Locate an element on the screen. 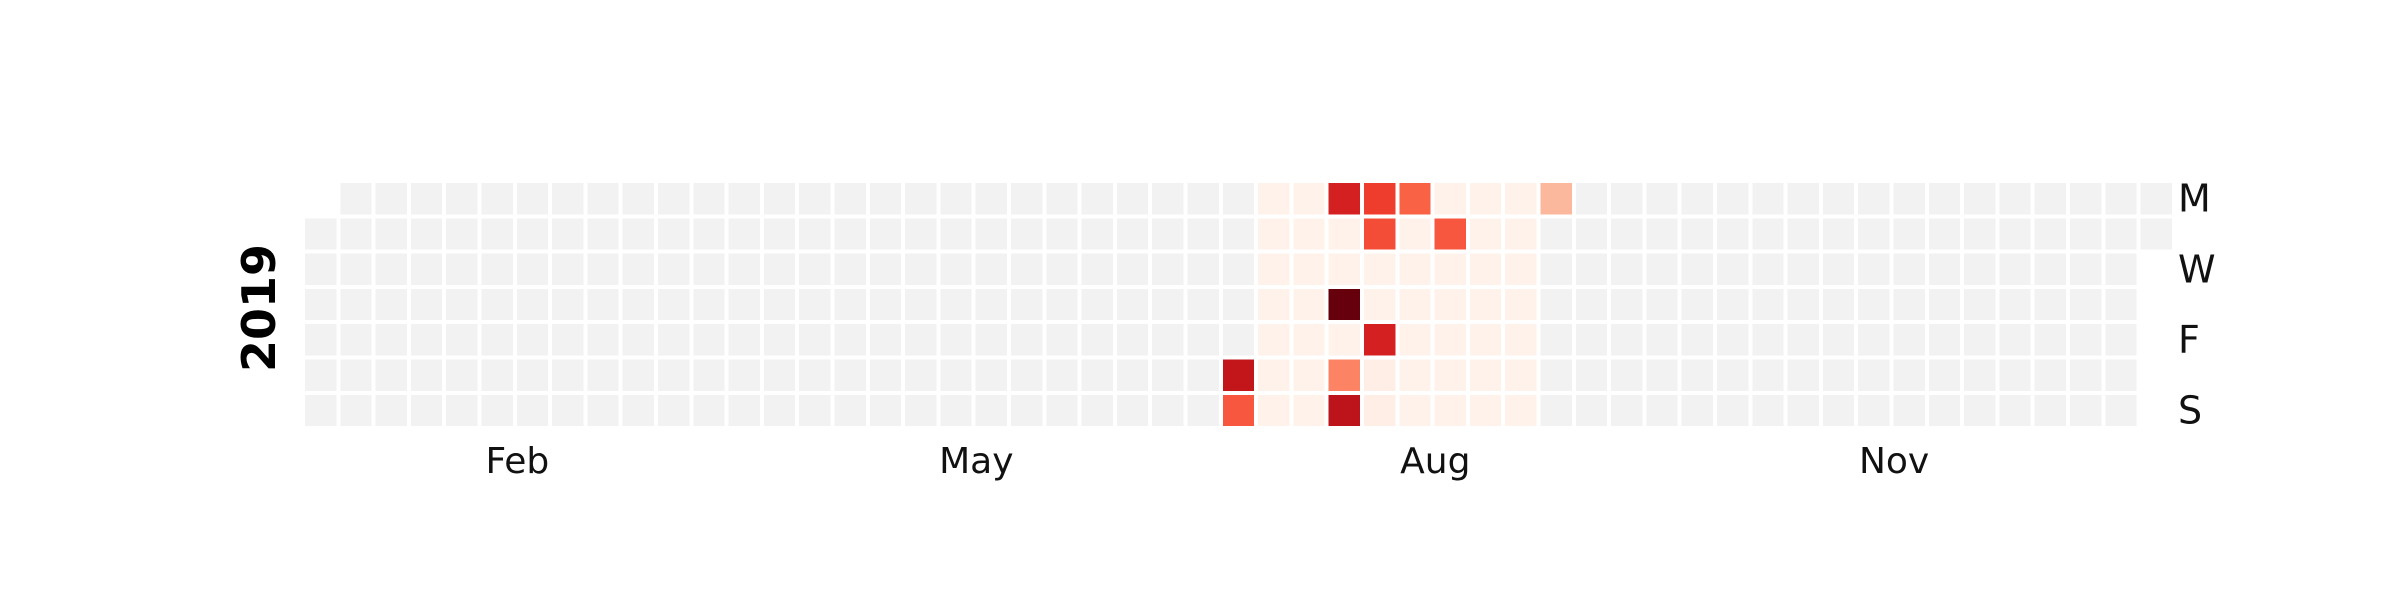  month-labels: Feb May Aug Nov is located at coordinates (1208, 461).